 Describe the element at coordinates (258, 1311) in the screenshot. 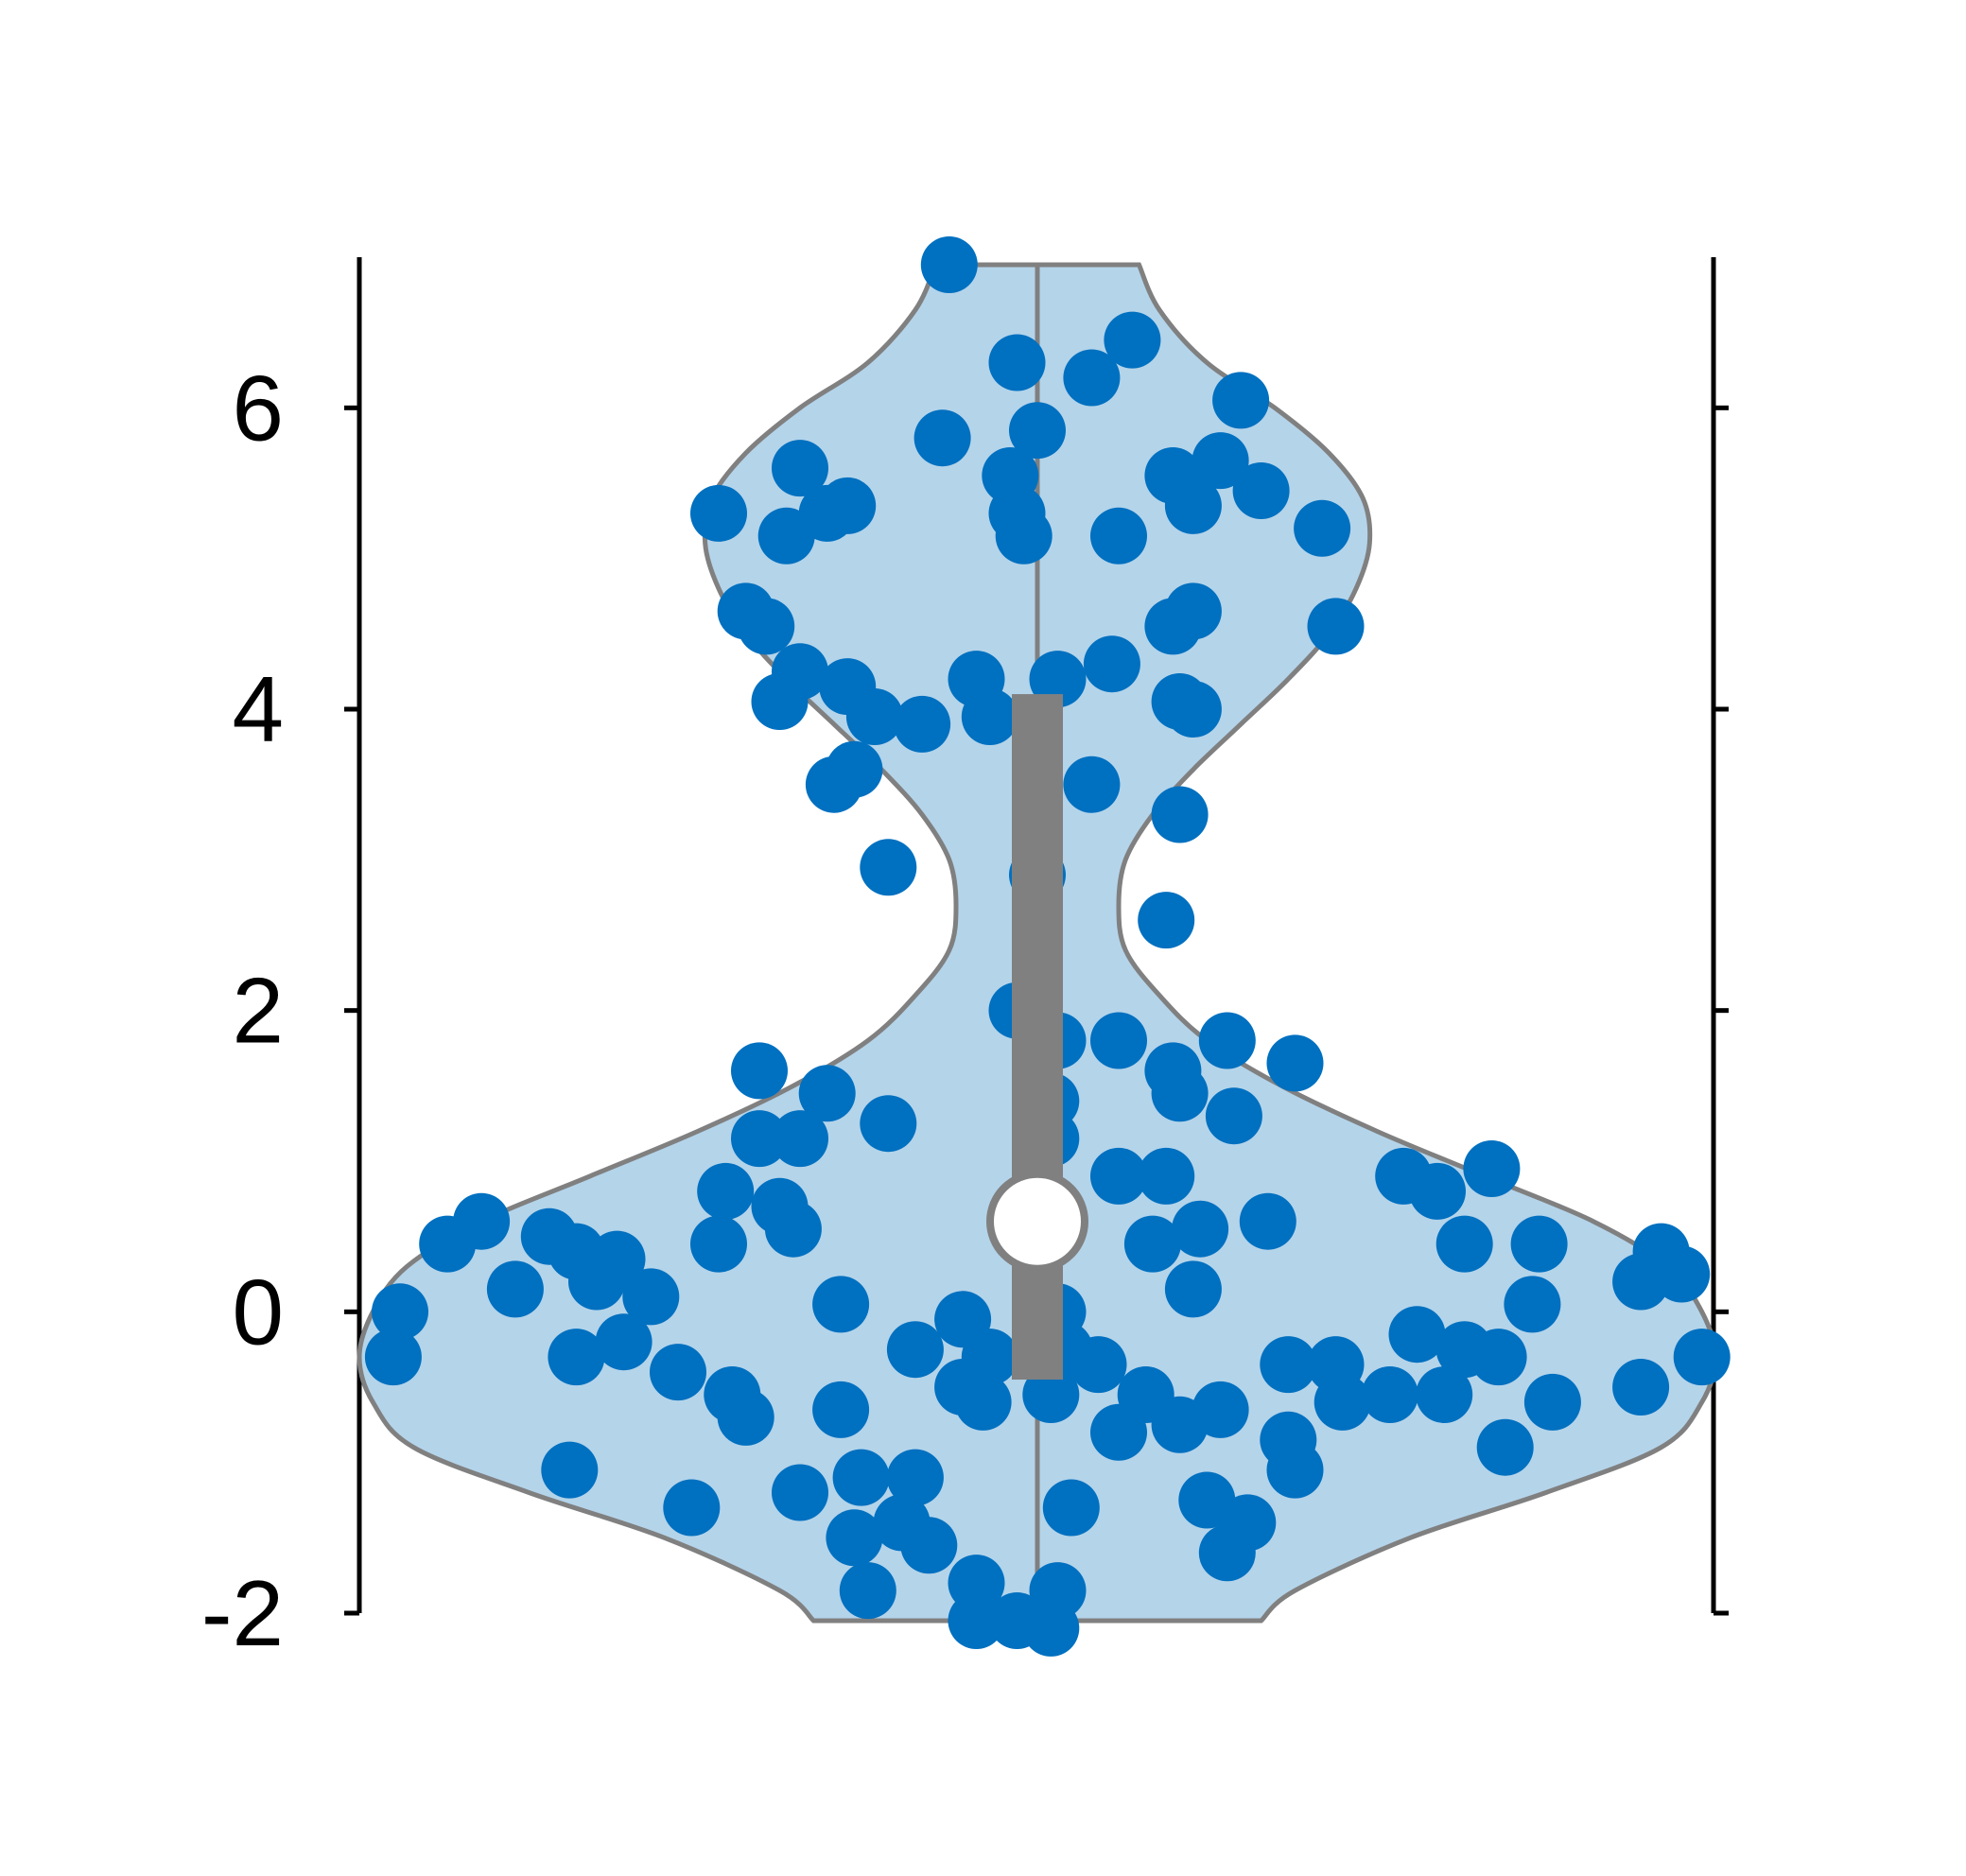

I see `y-tick-label: 0` at that location.